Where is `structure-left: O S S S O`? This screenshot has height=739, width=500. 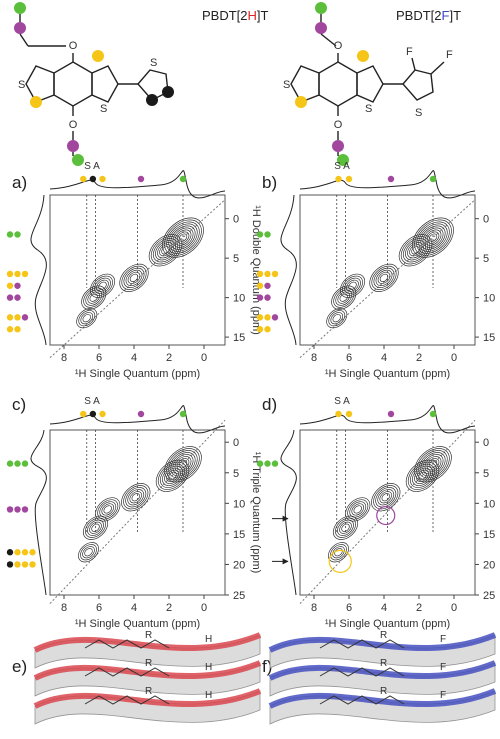 structure-left: O S S S O is located at coordinates (94, 84).